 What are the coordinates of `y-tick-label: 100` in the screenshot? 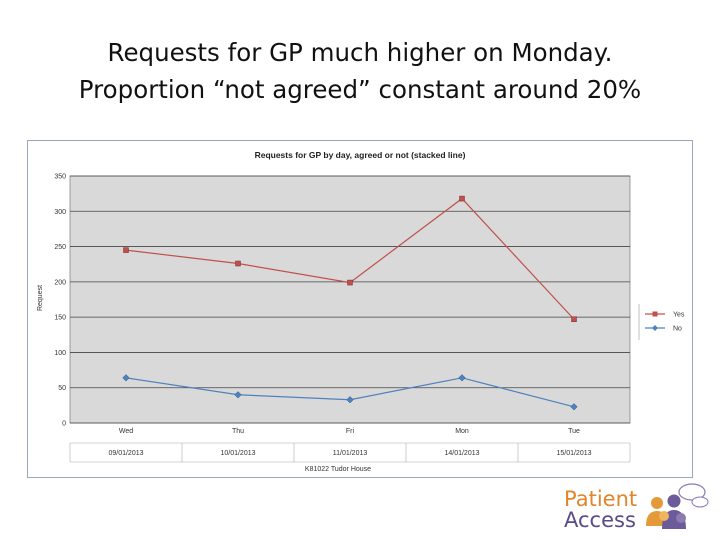 It's located at (60, 353).